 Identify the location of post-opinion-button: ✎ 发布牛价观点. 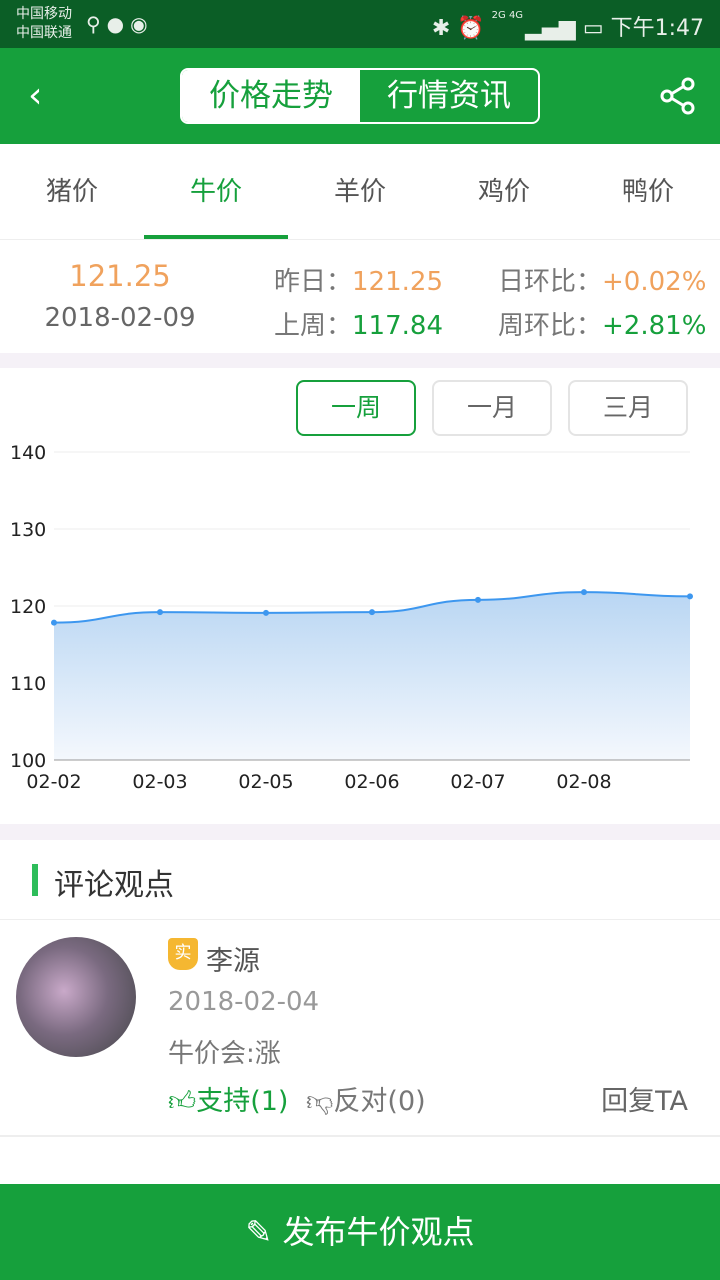
(360, 1232).